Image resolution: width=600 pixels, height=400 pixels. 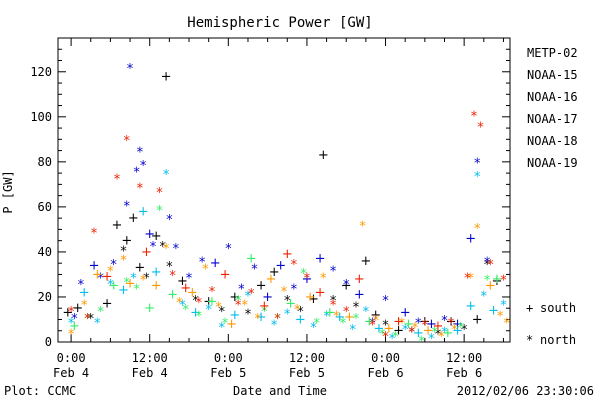 I want to click on plot-timestamp: 2012/02/06 23:30:06, so click(x=525, y=391).